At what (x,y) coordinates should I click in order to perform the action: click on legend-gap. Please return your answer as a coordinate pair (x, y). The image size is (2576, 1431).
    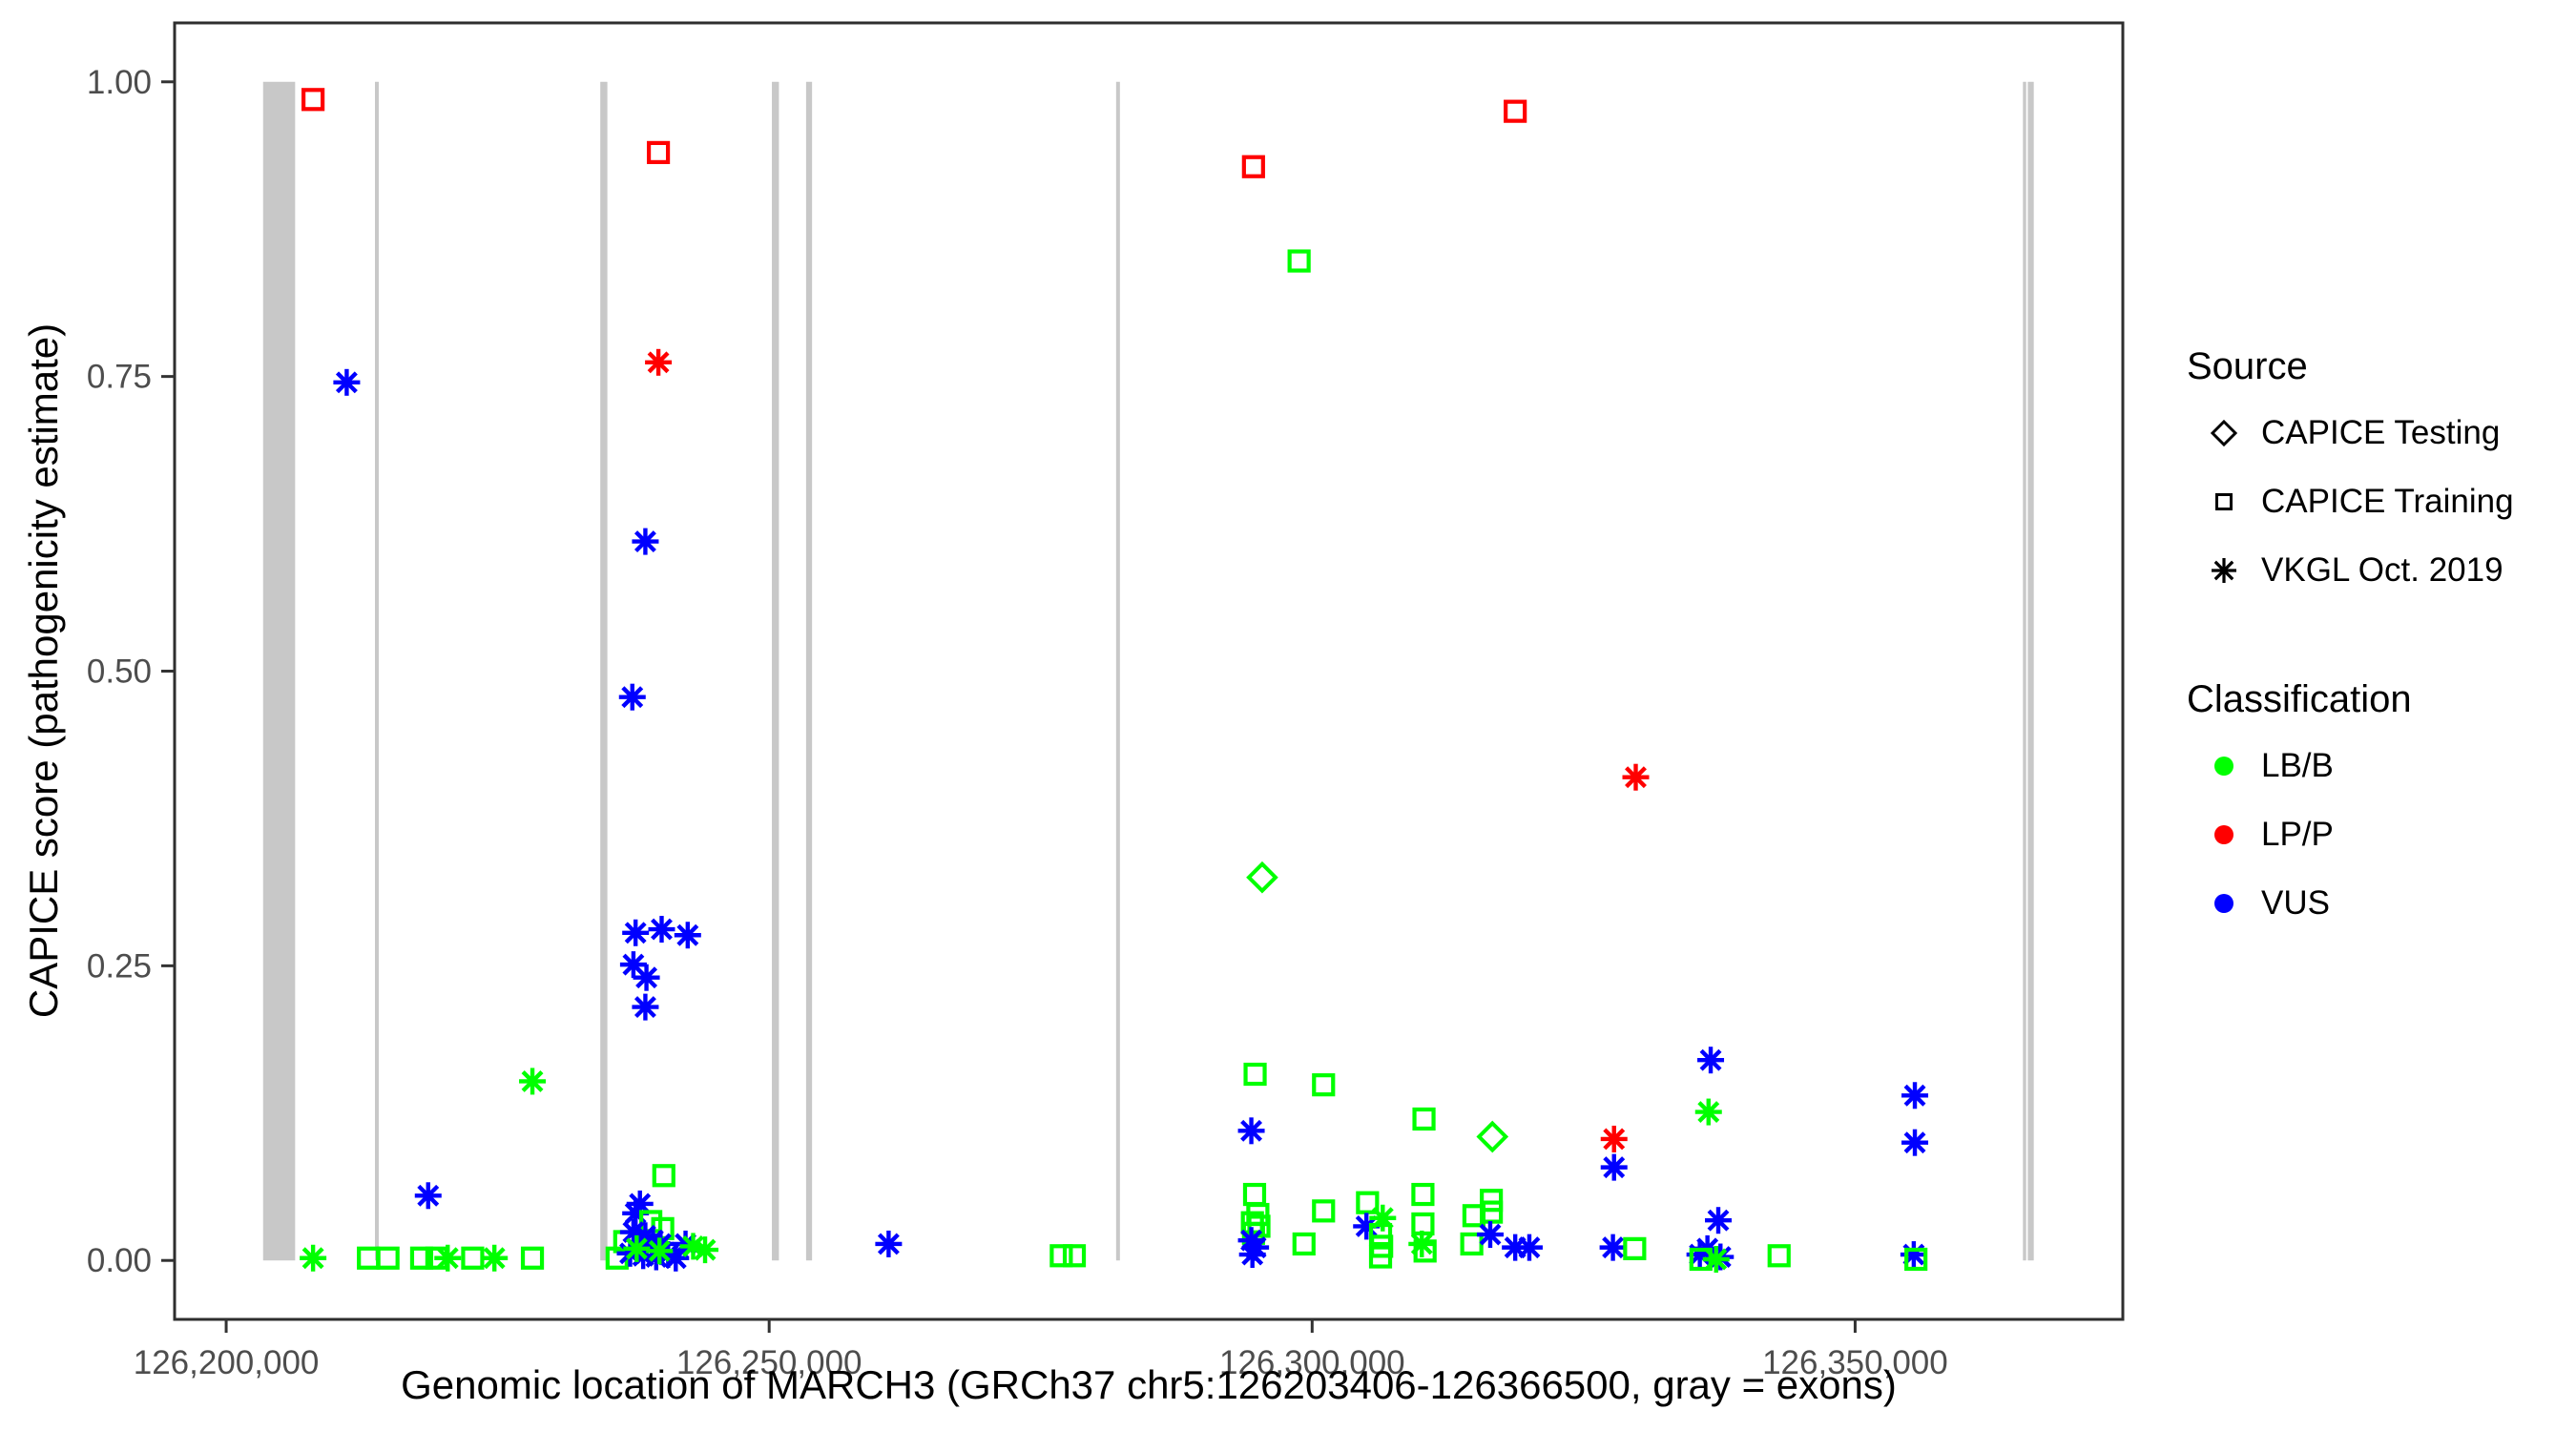
    Looking at the image, I should click on (2377, 647).